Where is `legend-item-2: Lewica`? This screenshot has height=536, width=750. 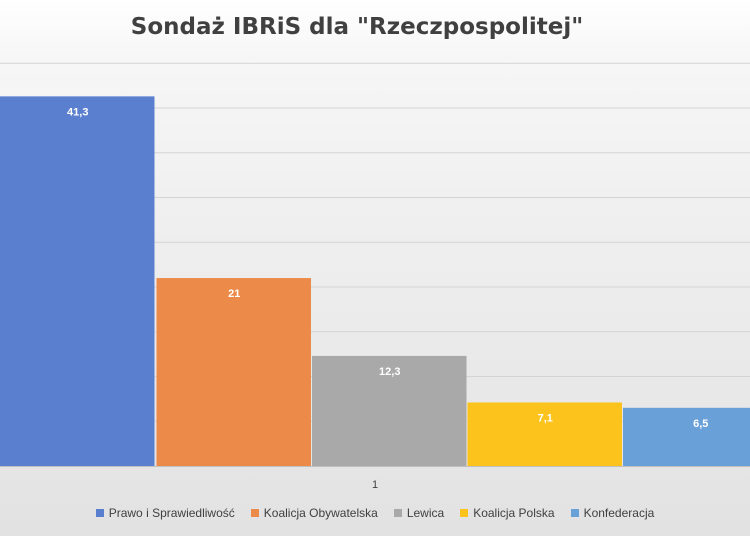 legend-item-2: Lewica is located at coordinates (419, 513).